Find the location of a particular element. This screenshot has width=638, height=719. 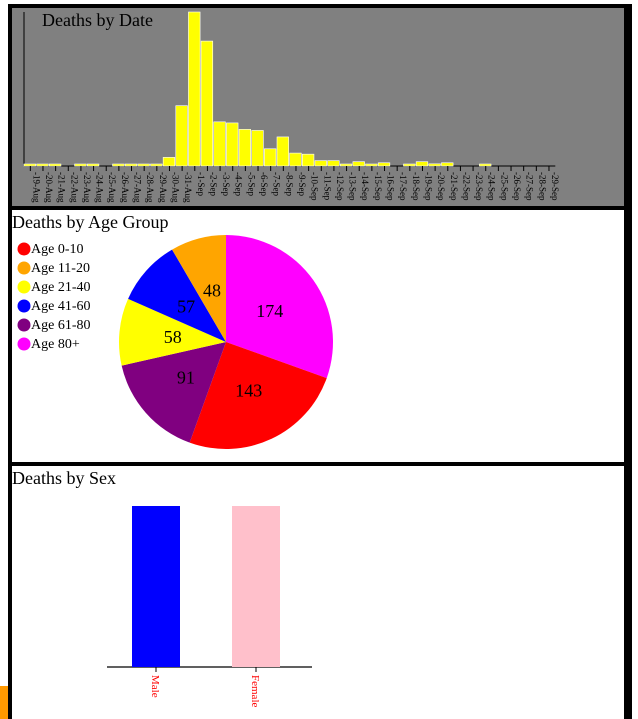

x-tick-label: -17-Sep is located at coordinates (403, 186).